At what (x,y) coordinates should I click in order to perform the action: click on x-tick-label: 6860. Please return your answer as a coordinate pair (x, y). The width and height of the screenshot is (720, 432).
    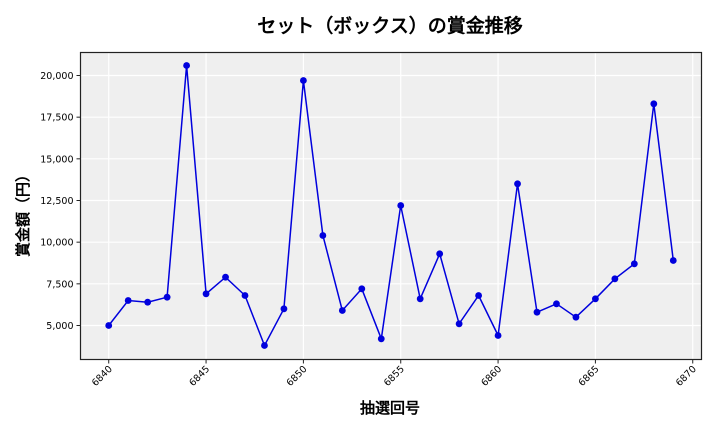
    Looking at the image, I should click on (491, 376).